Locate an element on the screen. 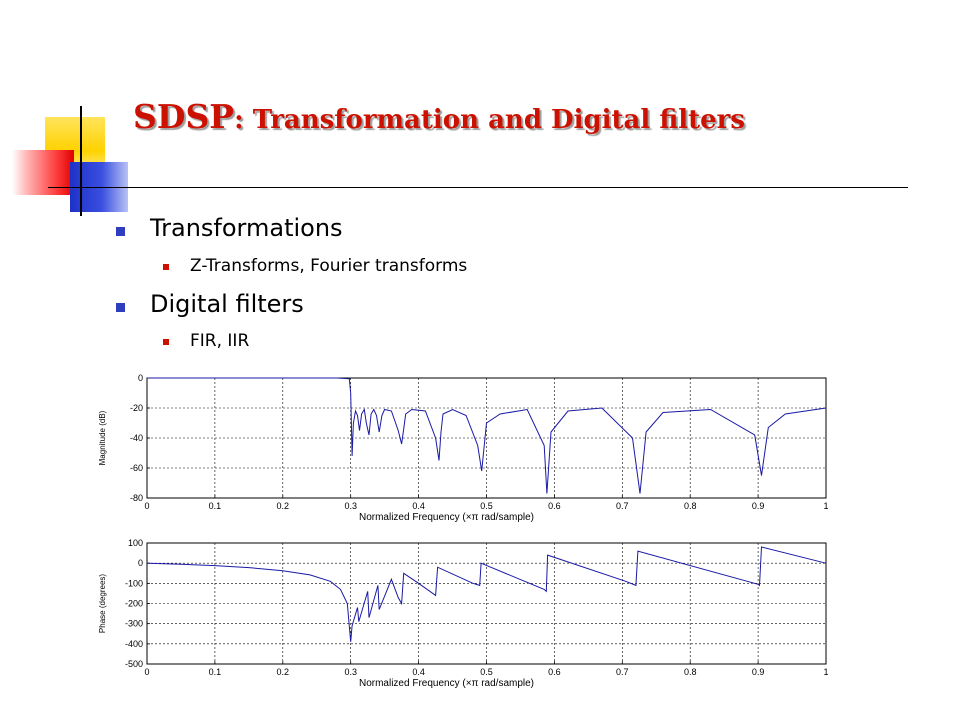  magnitude-ylabel: Magnitude (dB) is located at coordinates (102, 437).